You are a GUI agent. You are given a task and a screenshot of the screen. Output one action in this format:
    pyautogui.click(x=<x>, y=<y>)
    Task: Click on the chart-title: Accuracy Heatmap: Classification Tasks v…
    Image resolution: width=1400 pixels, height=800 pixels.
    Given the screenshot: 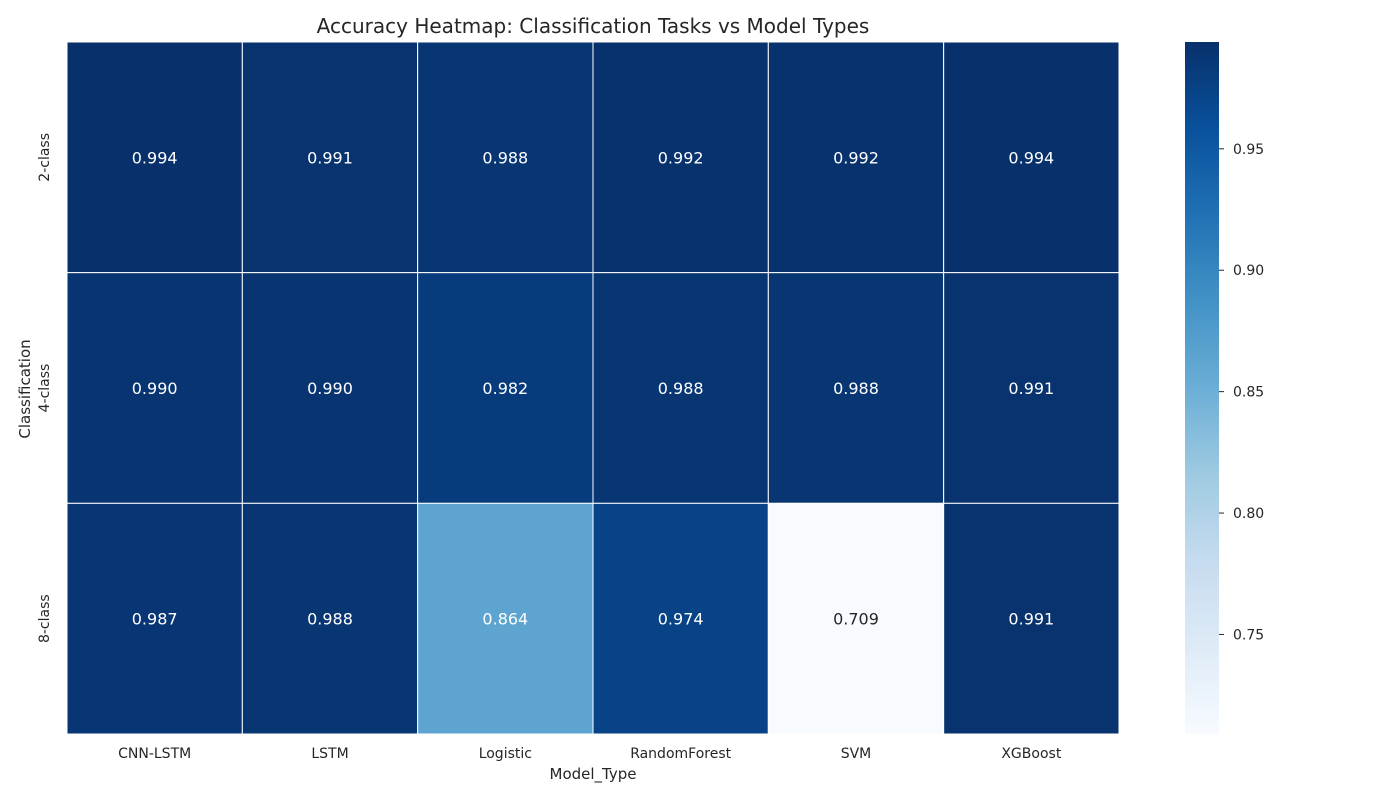 What is the action you would take?
    pyautogui.click(x=593, y=26)
    